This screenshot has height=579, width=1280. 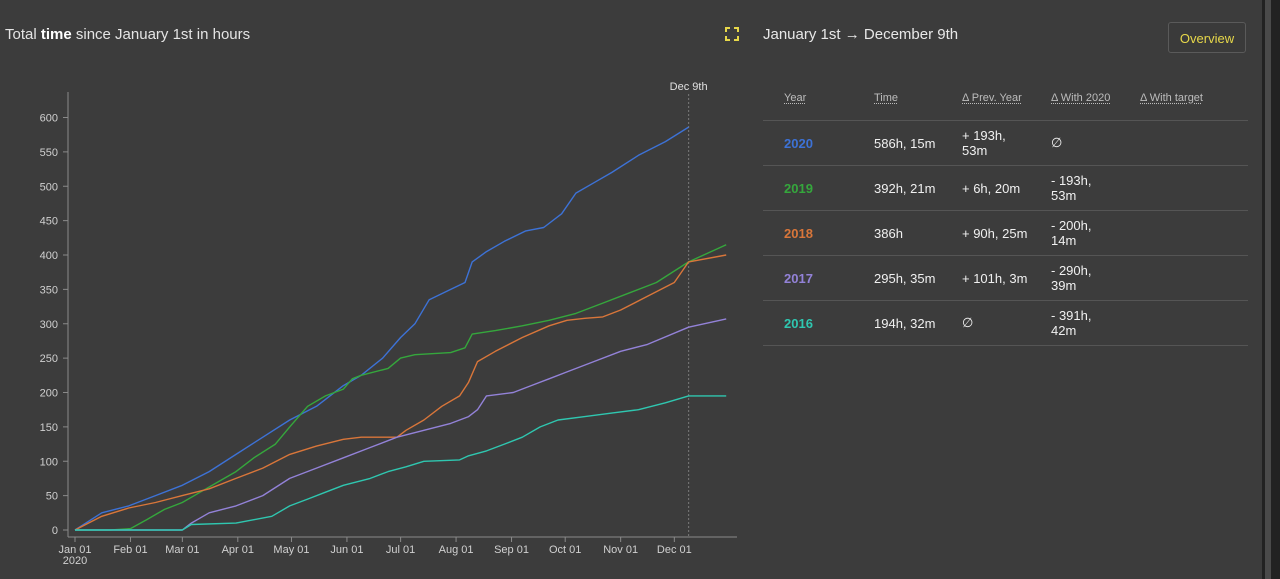 What do you see at coordinates (401, 463) in the screenshot?
I see `series-line-2016` at bounding box center [401, 463].